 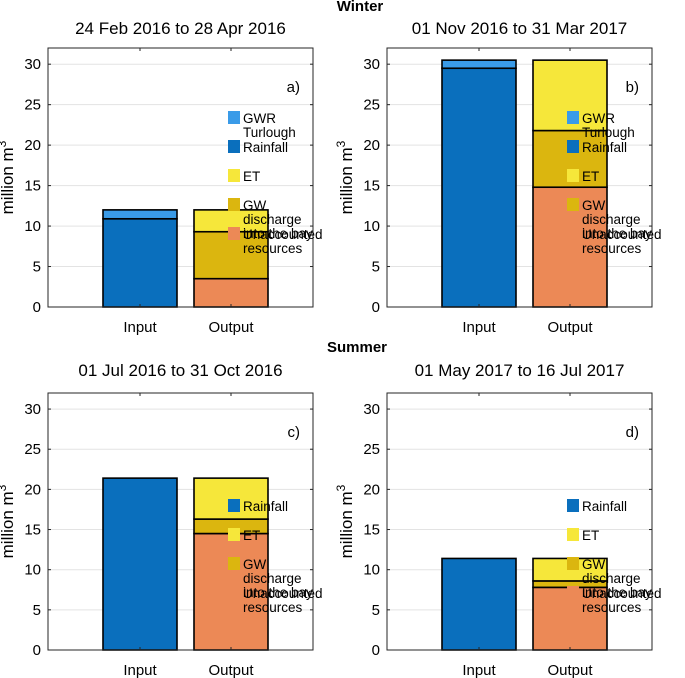 What do you see at coordinates (520, 370) in the screenshot?
I see `panel-title: 01 May 2017 to 16 Jul 2017` at bounding box center [520, 370].